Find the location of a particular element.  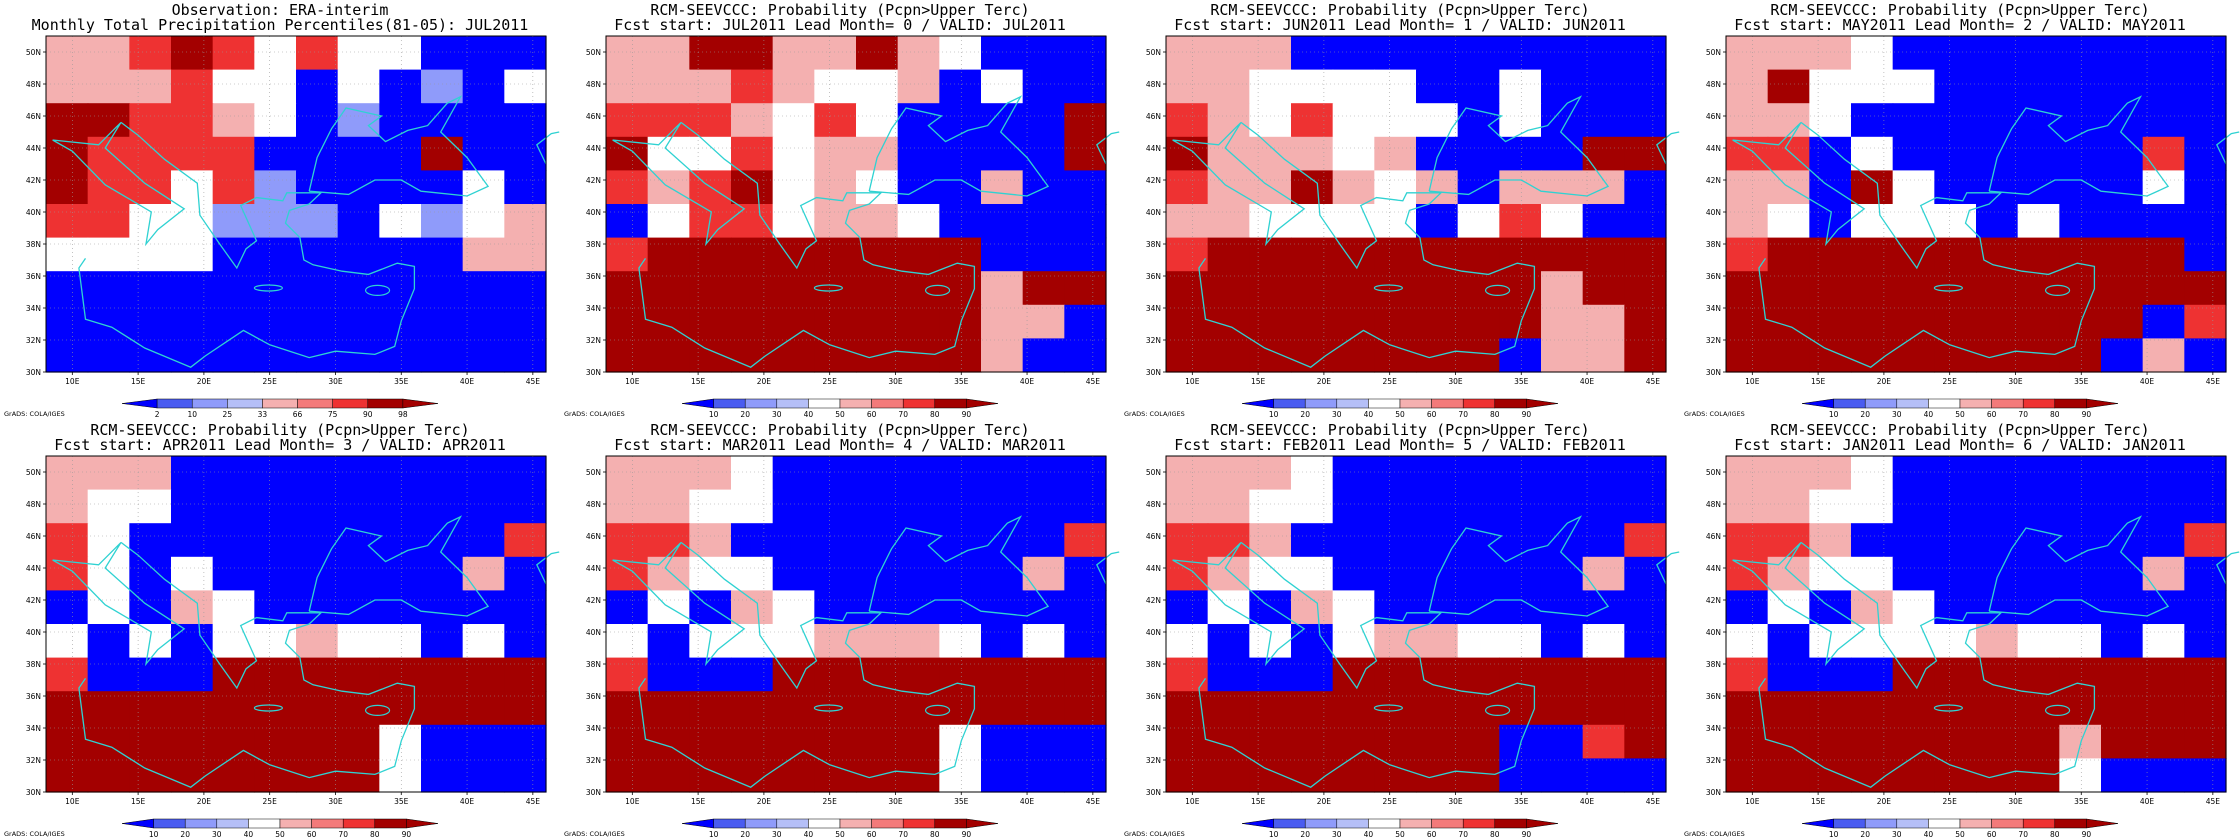

x-tick-label: 25E is located at coordinates (270, 801).